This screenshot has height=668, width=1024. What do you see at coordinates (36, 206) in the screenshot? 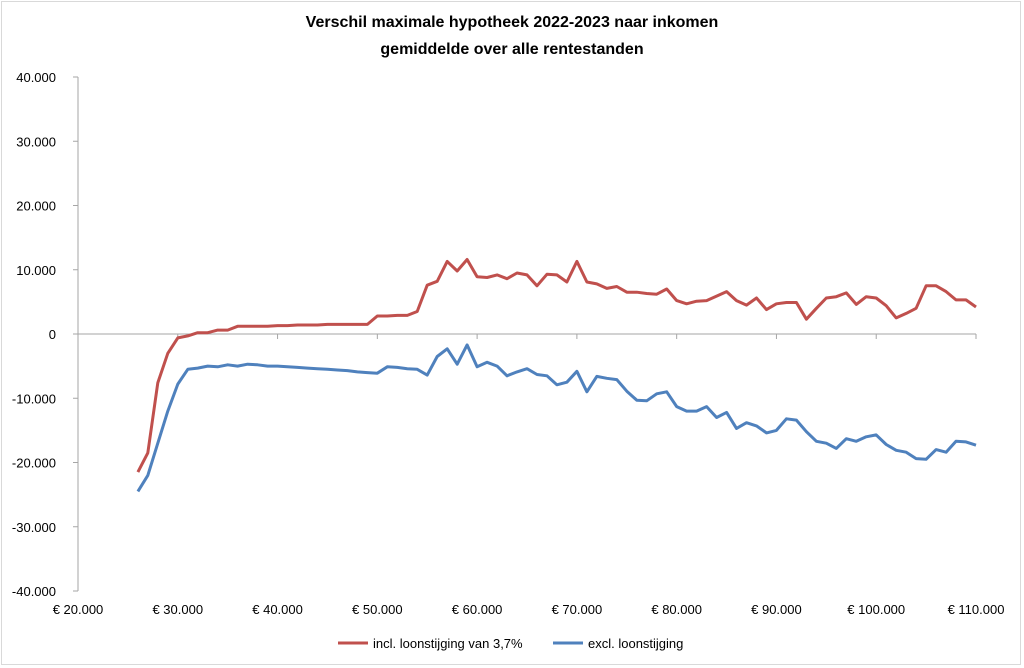
I see `y-tick-label: 20.000` at bounding box center [36, 206].